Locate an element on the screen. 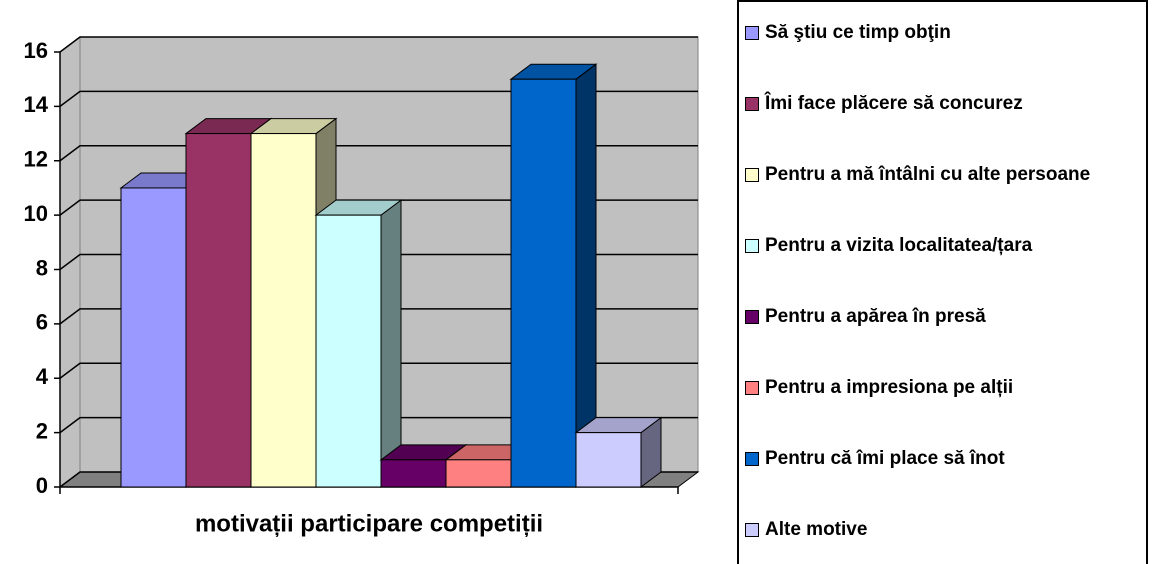  y-tick-label: 16 is located at coordinates (36, 50).